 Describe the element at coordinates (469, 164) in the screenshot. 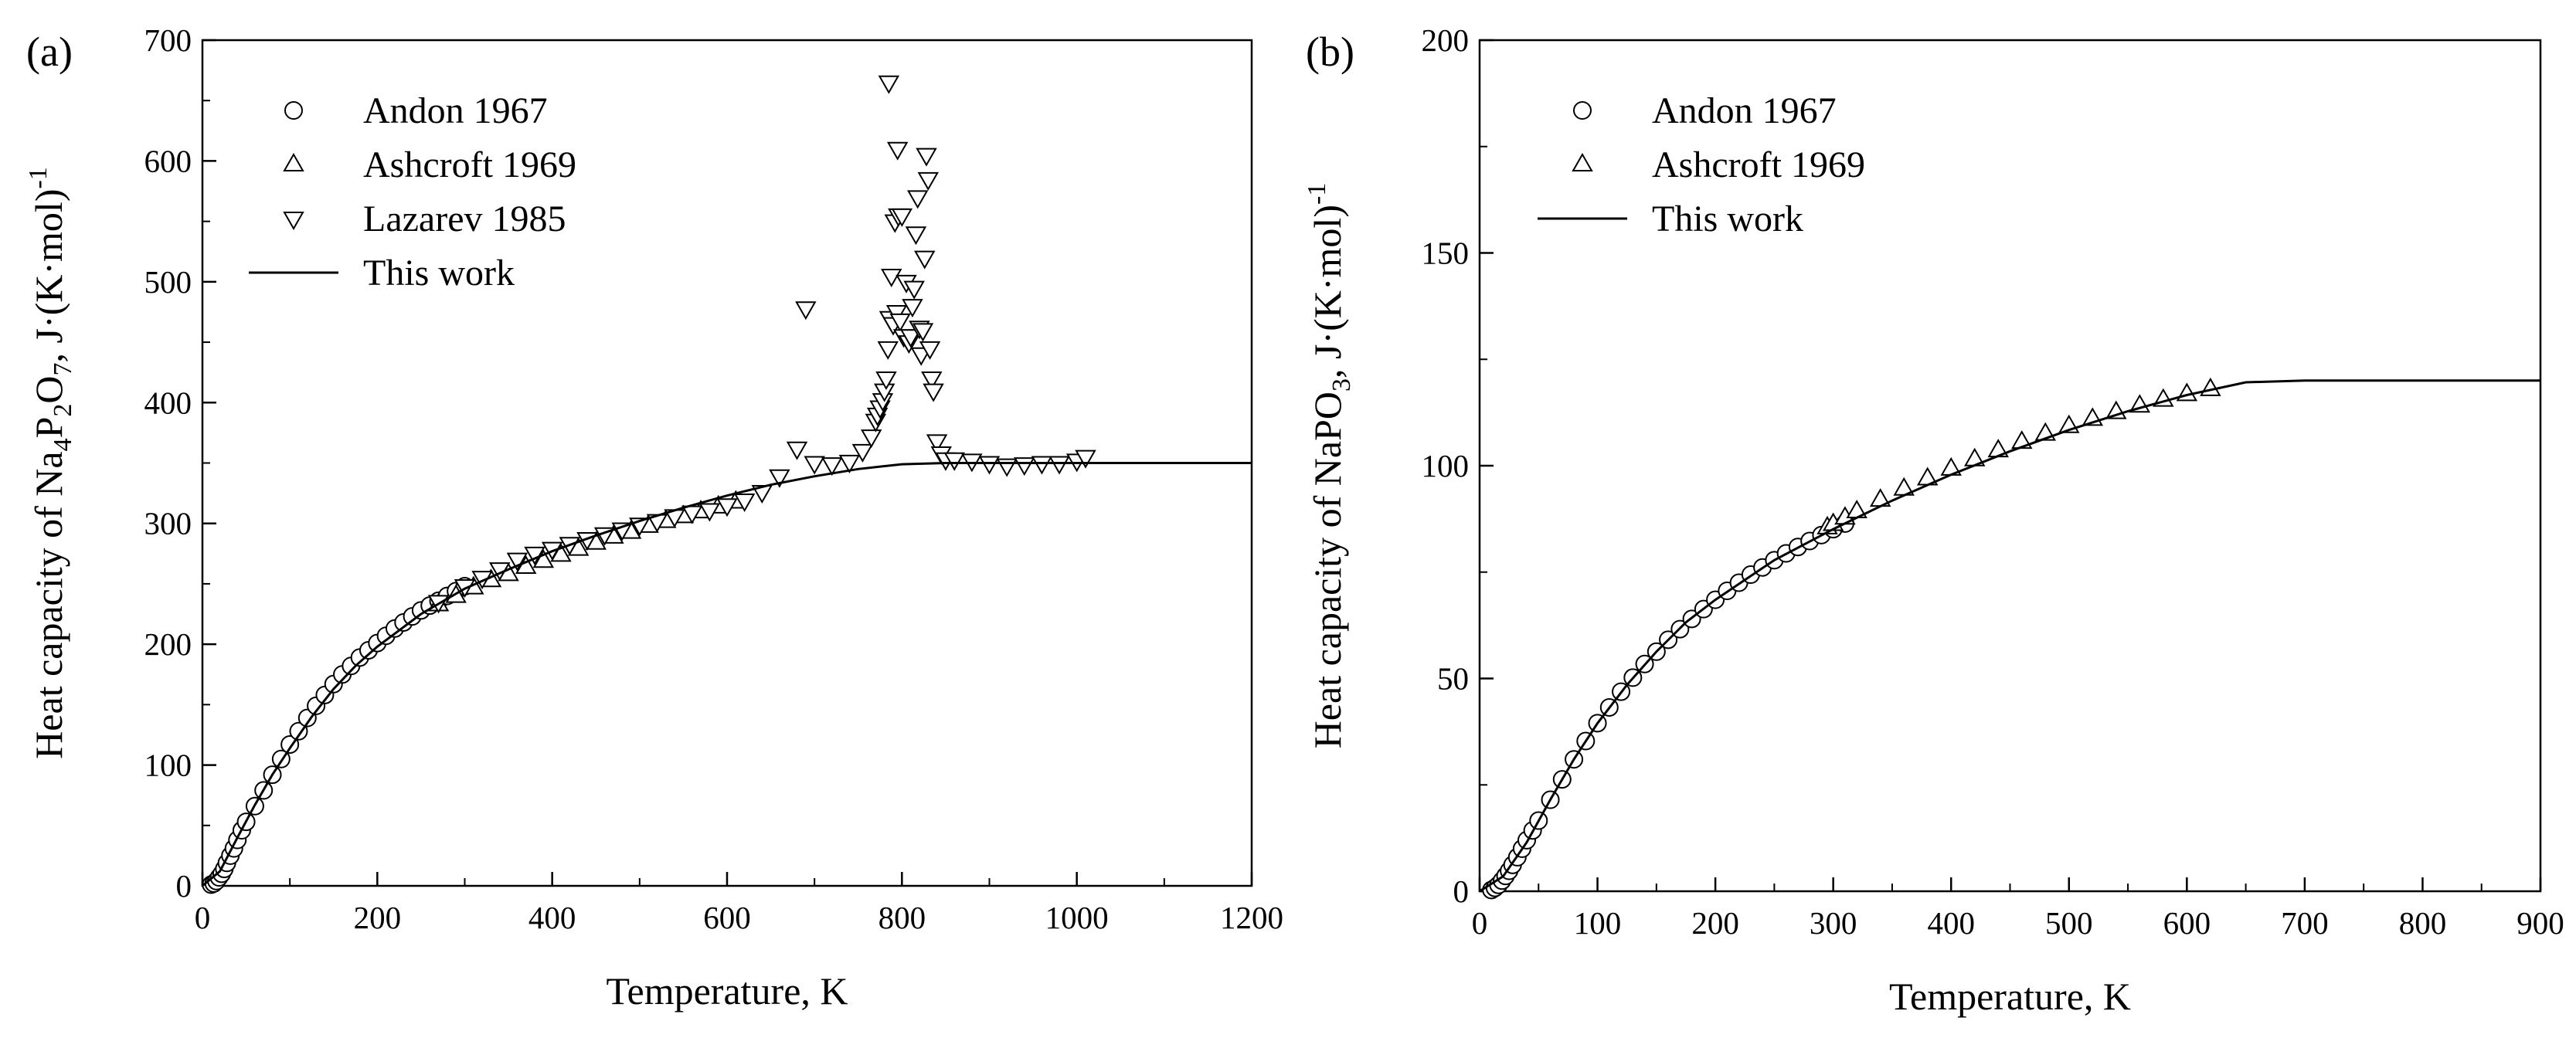

I see `legend-label: Ashcroft 1969` at that location.